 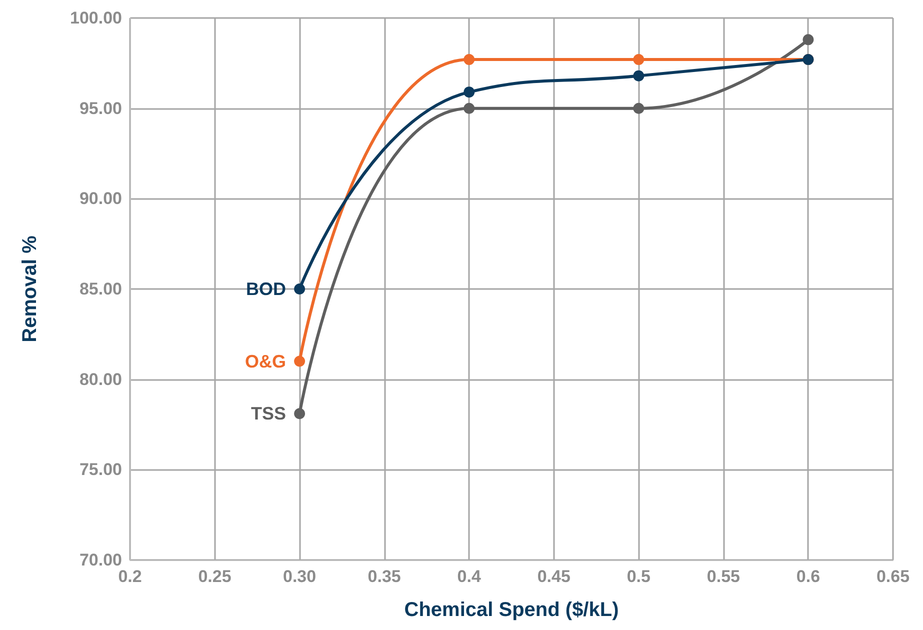 I want to click on y-tick-label: 100.00, so click(x=96, y=18).